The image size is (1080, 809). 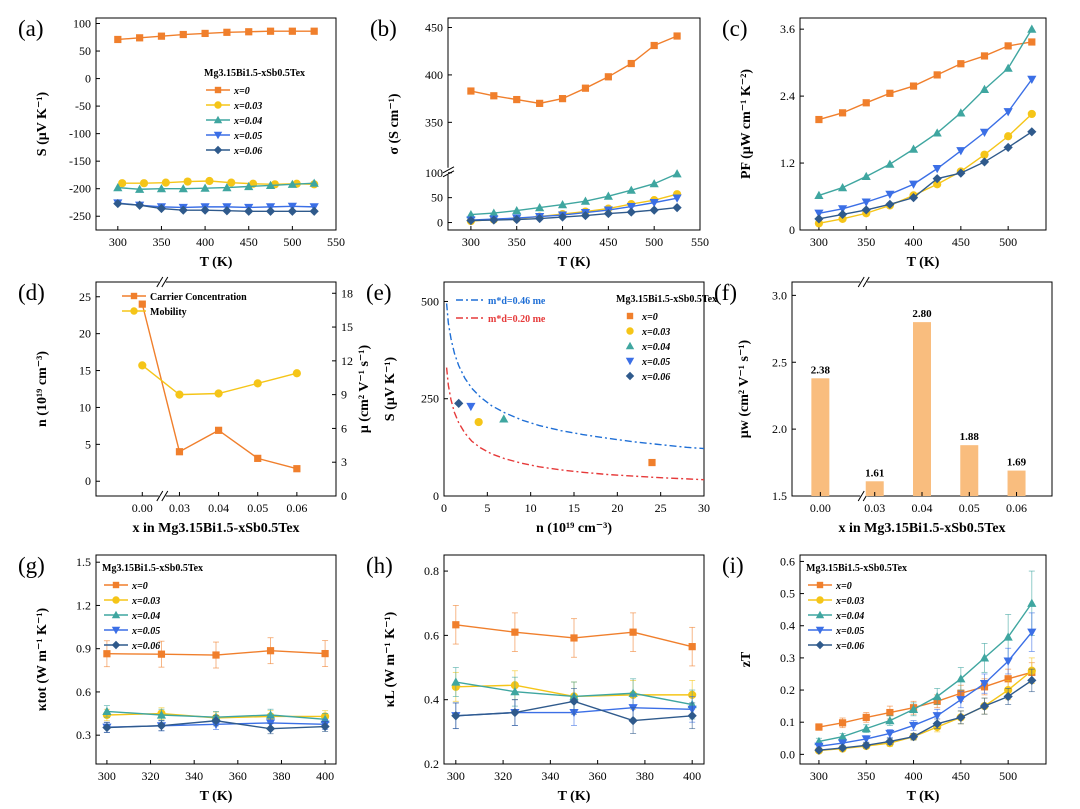 I want to click on y-tick-label: 2.4, so click(x=787, y=96).